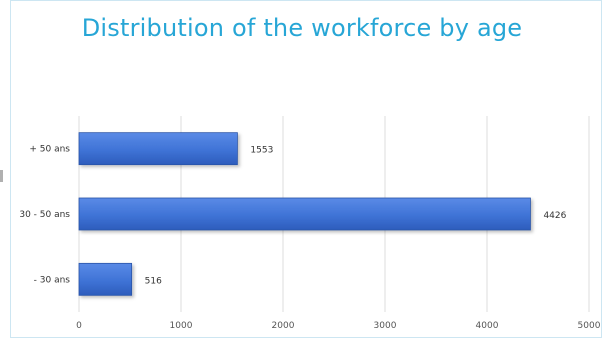  Describe the element at coordinates (302, 28) in the screenshot. I see `chart-title: Distribution of the workforce by age` at that location.